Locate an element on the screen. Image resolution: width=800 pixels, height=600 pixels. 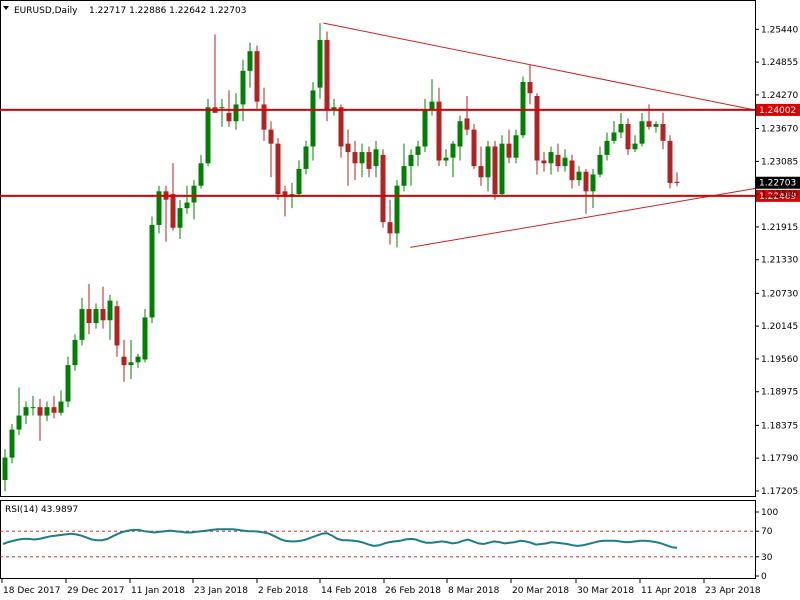
y-tick-label: 1.20145 is located at coordinates (779, 327).